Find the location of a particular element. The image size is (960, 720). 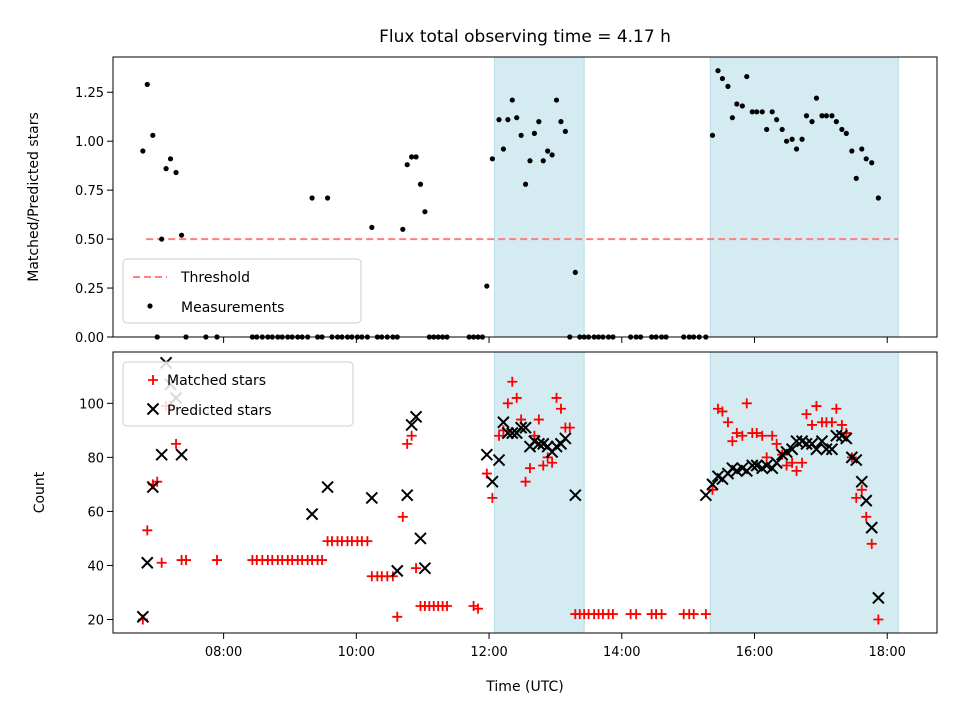

y-tick-label: 0.25 is located at coordinates (89, 289).